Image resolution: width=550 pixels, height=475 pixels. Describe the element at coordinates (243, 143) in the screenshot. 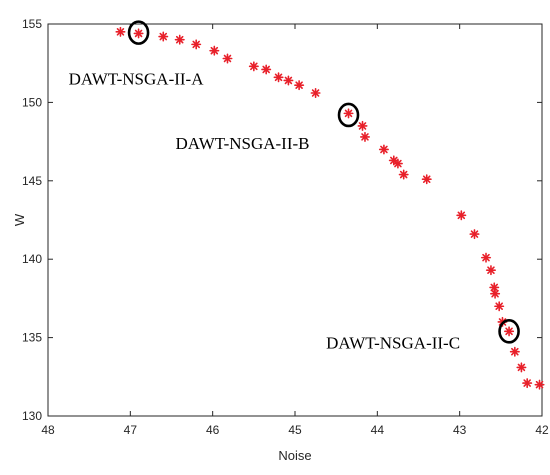

I see `annotation-label: DAWT-NSGA-II-B` at that location.